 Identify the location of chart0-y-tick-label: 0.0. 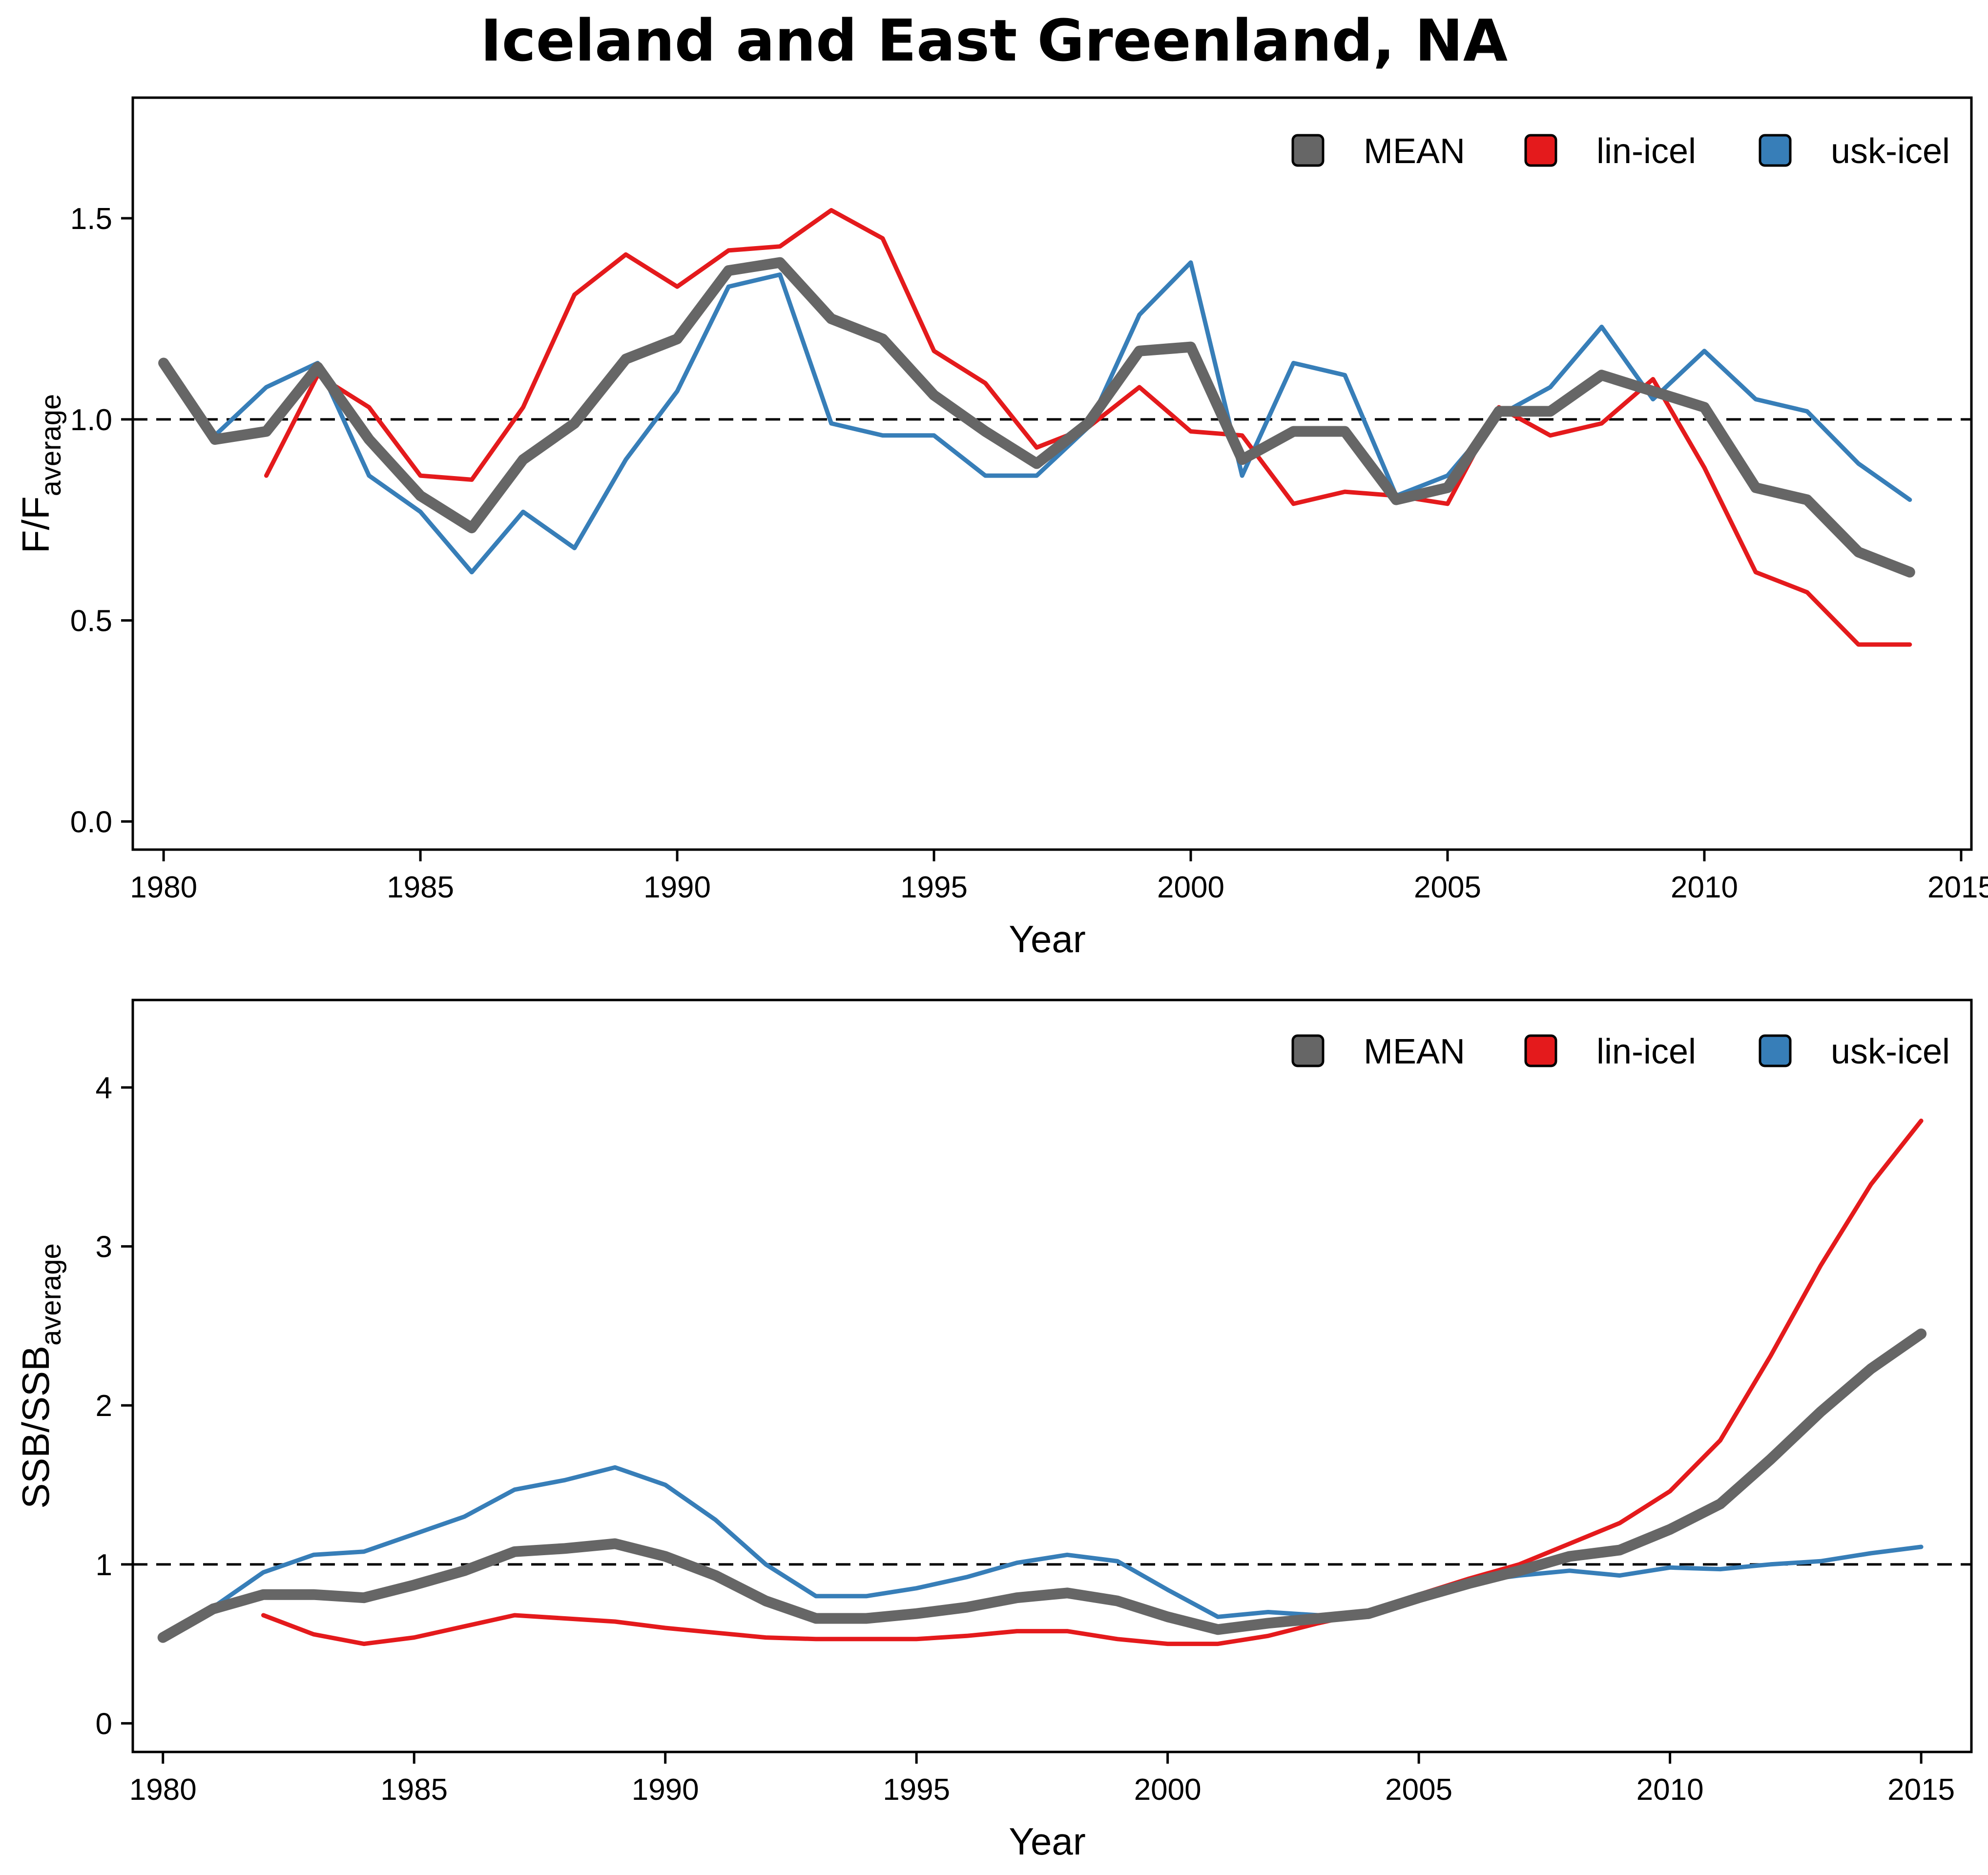
(91, 822).